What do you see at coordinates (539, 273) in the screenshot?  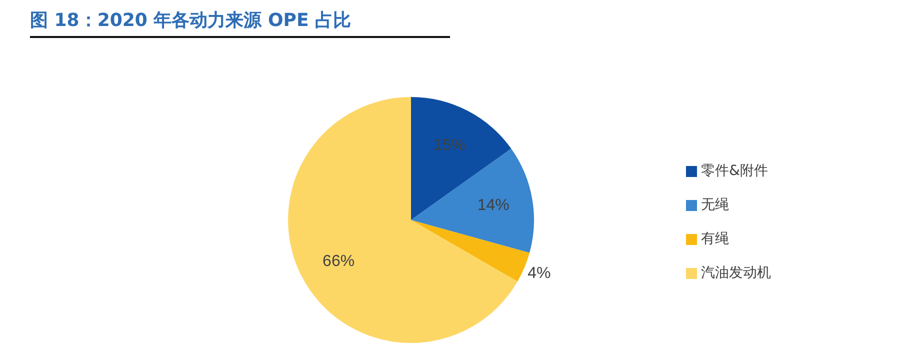 I see `data-label: 4%` at bounding box center [539, 273].